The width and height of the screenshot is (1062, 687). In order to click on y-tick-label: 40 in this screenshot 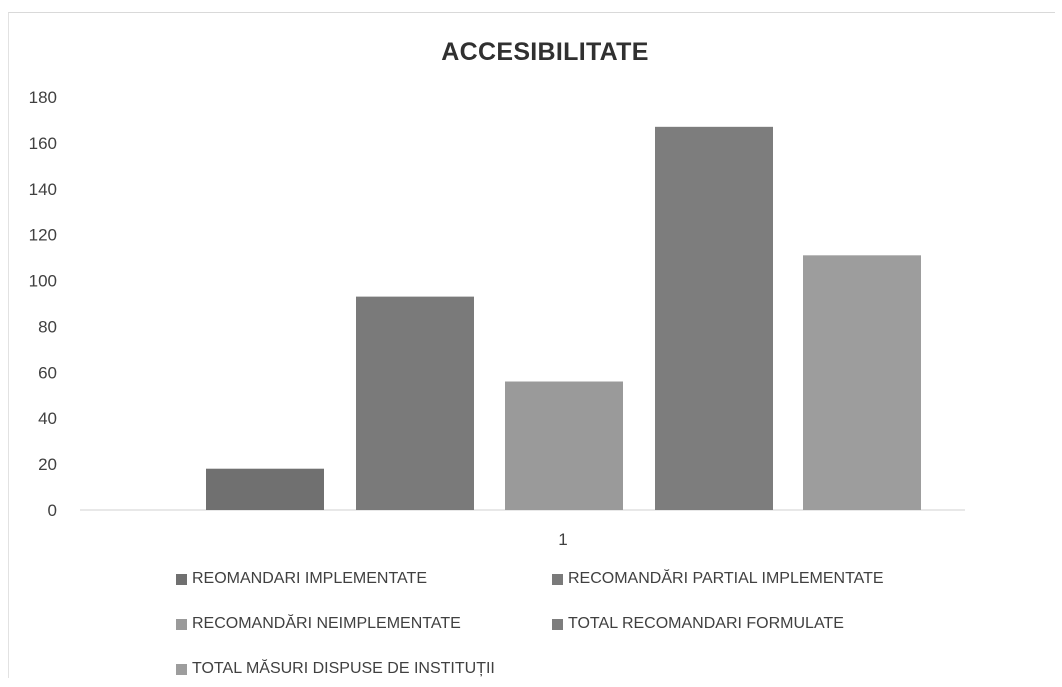, I will do `click(47, 418)`.